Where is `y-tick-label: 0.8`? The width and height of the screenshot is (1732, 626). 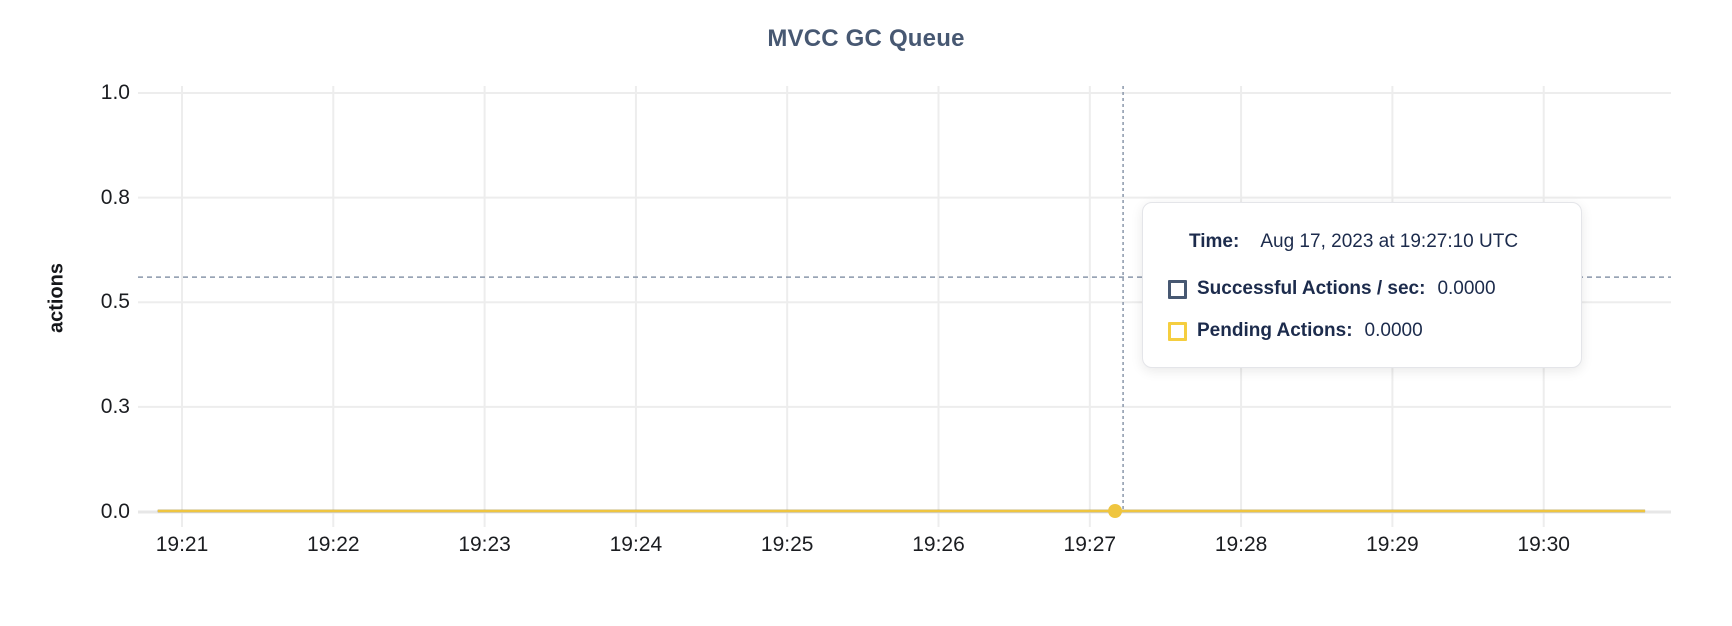
y-tick-label: 0.8 is located at coordinates (115, 197).